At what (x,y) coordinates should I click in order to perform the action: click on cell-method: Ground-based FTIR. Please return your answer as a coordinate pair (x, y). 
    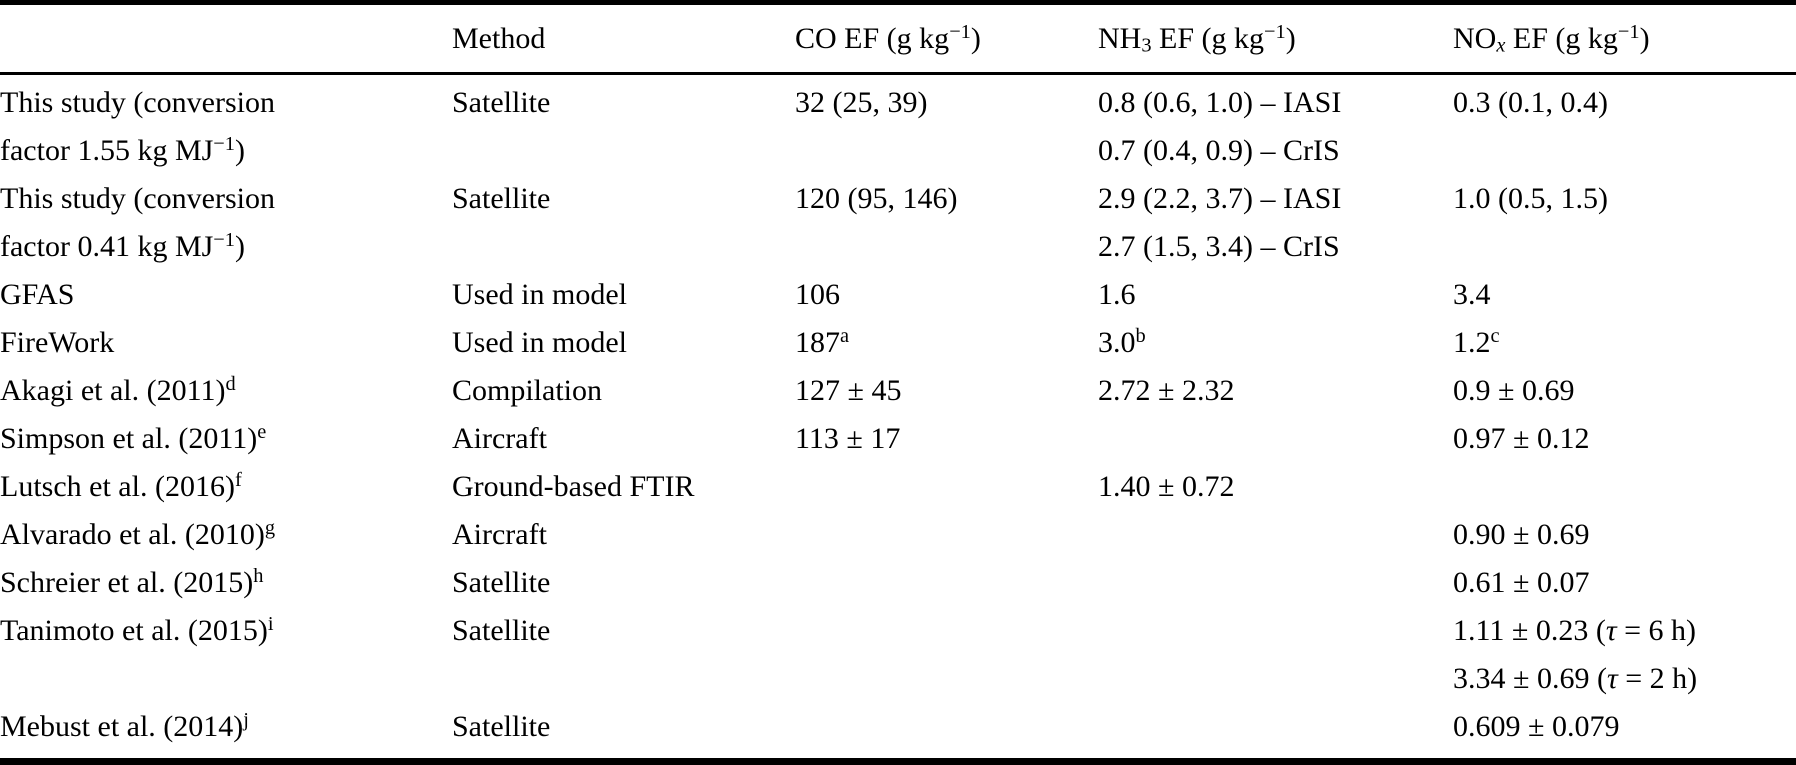
    Looking at the image, I should click on (623, 487).